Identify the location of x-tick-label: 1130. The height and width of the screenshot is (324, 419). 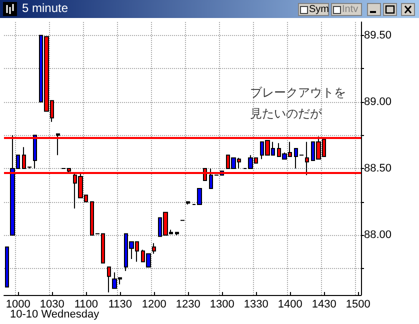
(120, 304).